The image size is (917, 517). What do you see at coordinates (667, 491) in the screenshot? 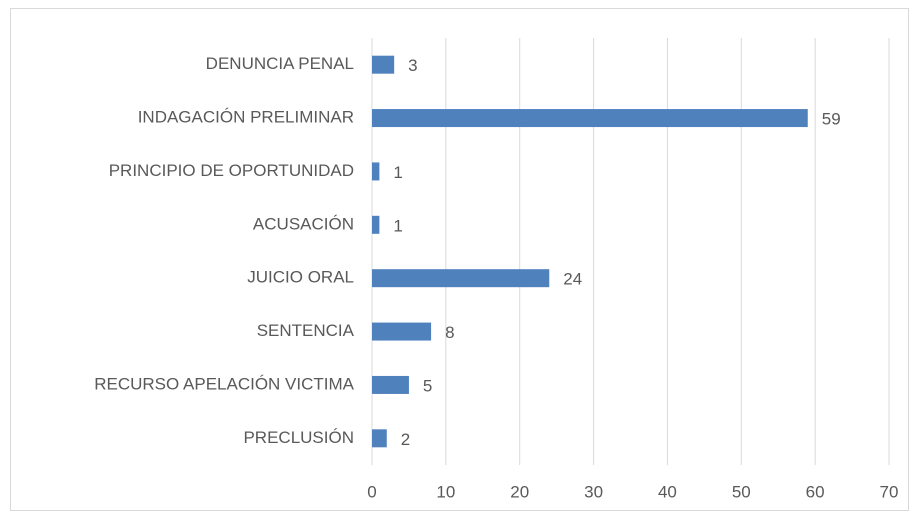
I see `x-tick-label: 40` at bounding box center [667, 491].